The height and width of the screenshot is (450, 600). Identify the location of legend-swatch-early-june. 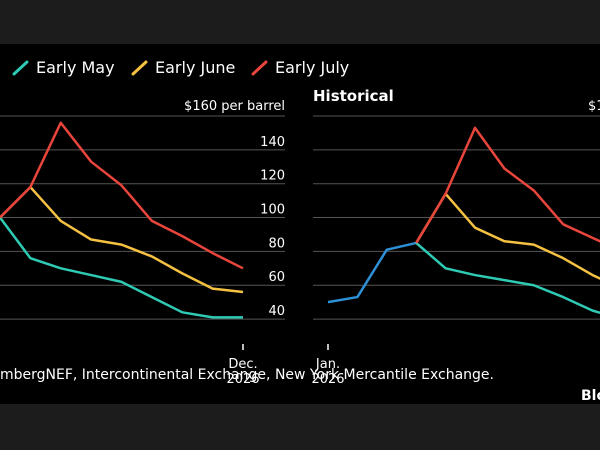
(139, 68).